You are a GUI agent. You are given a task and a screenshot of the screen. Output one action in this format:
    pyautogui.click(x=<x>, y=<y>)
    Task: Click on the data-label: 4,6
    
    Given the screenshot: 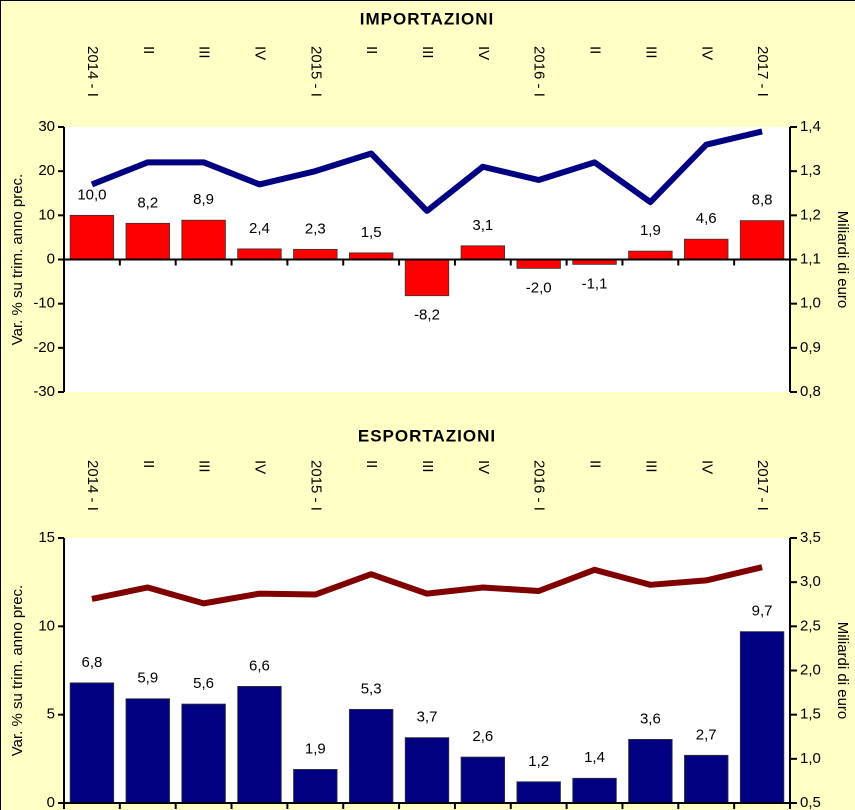 What is the action you would take?
    pyautogui.click(x=706, y=218)
    